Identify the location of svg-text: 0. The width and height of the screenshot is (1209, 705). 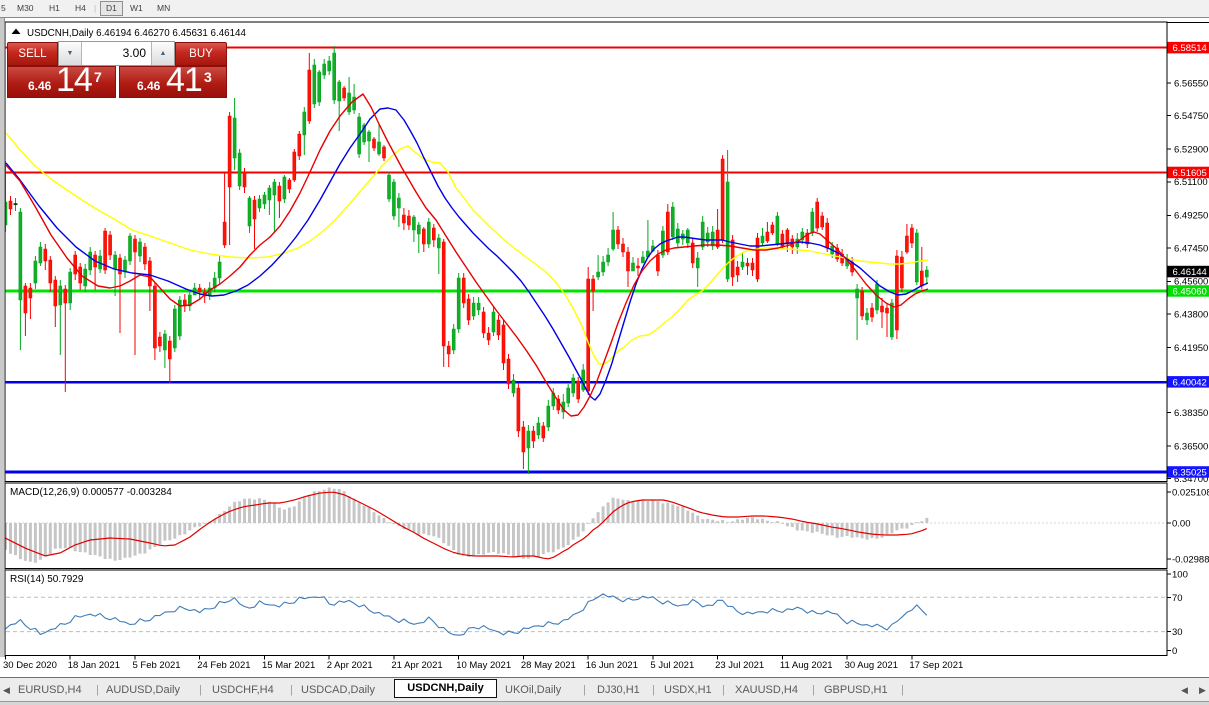
(1174, 651).